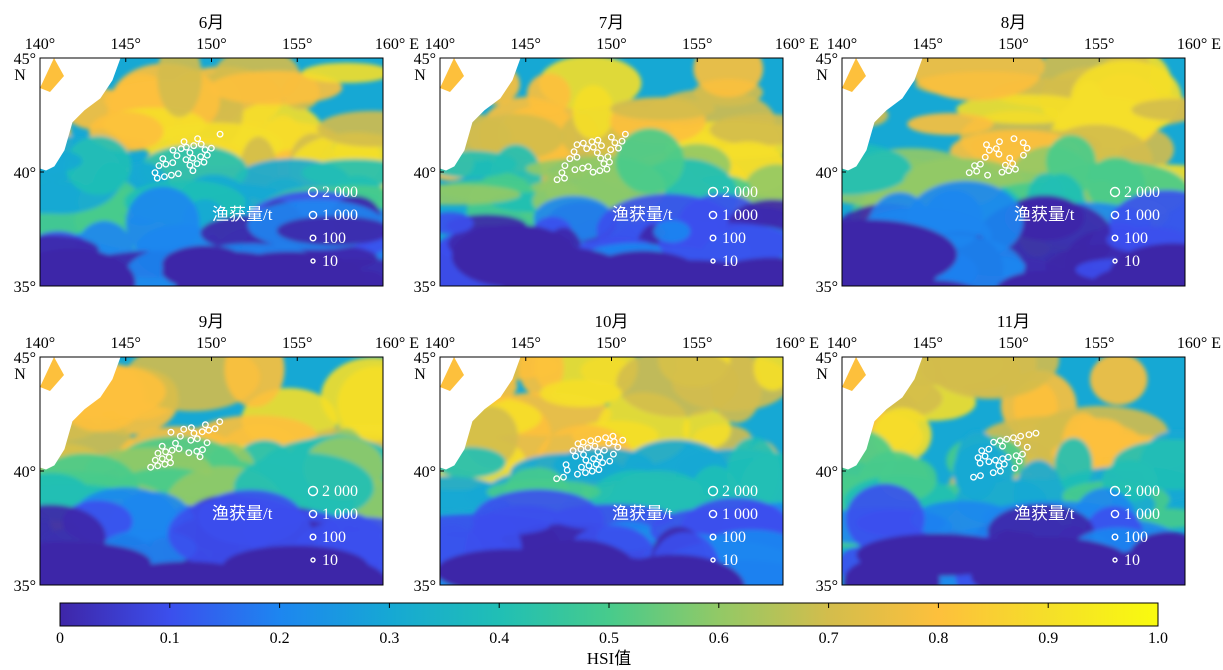 The image size is (1223, 670). Describe the element at coordinates (938, 638) in the screenshot. I see `colorbar-tick-label: 0.8` at that location.